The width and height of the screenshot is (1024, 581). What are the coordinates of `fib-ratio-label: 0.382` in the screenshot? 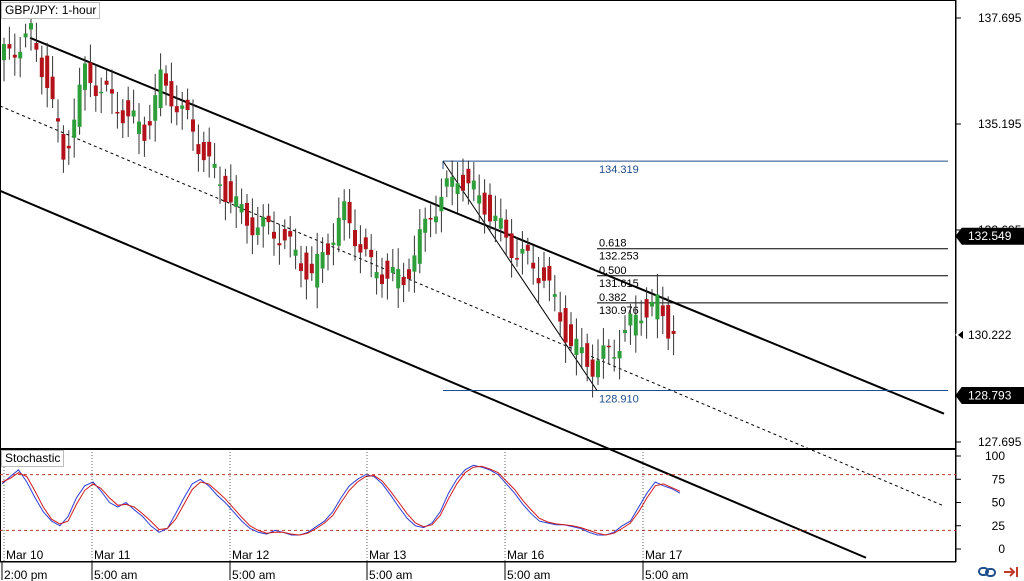 It's located at (613, 298).